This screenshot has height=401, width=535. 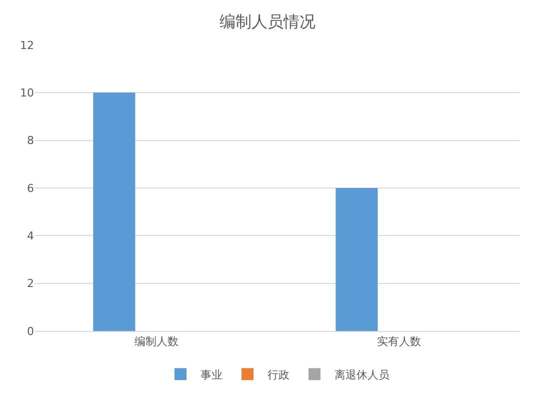 What do you see at coordinates (27, 45) in the screenshot?
I see `y-tick-label: 12` at bounding box center [27, 45].